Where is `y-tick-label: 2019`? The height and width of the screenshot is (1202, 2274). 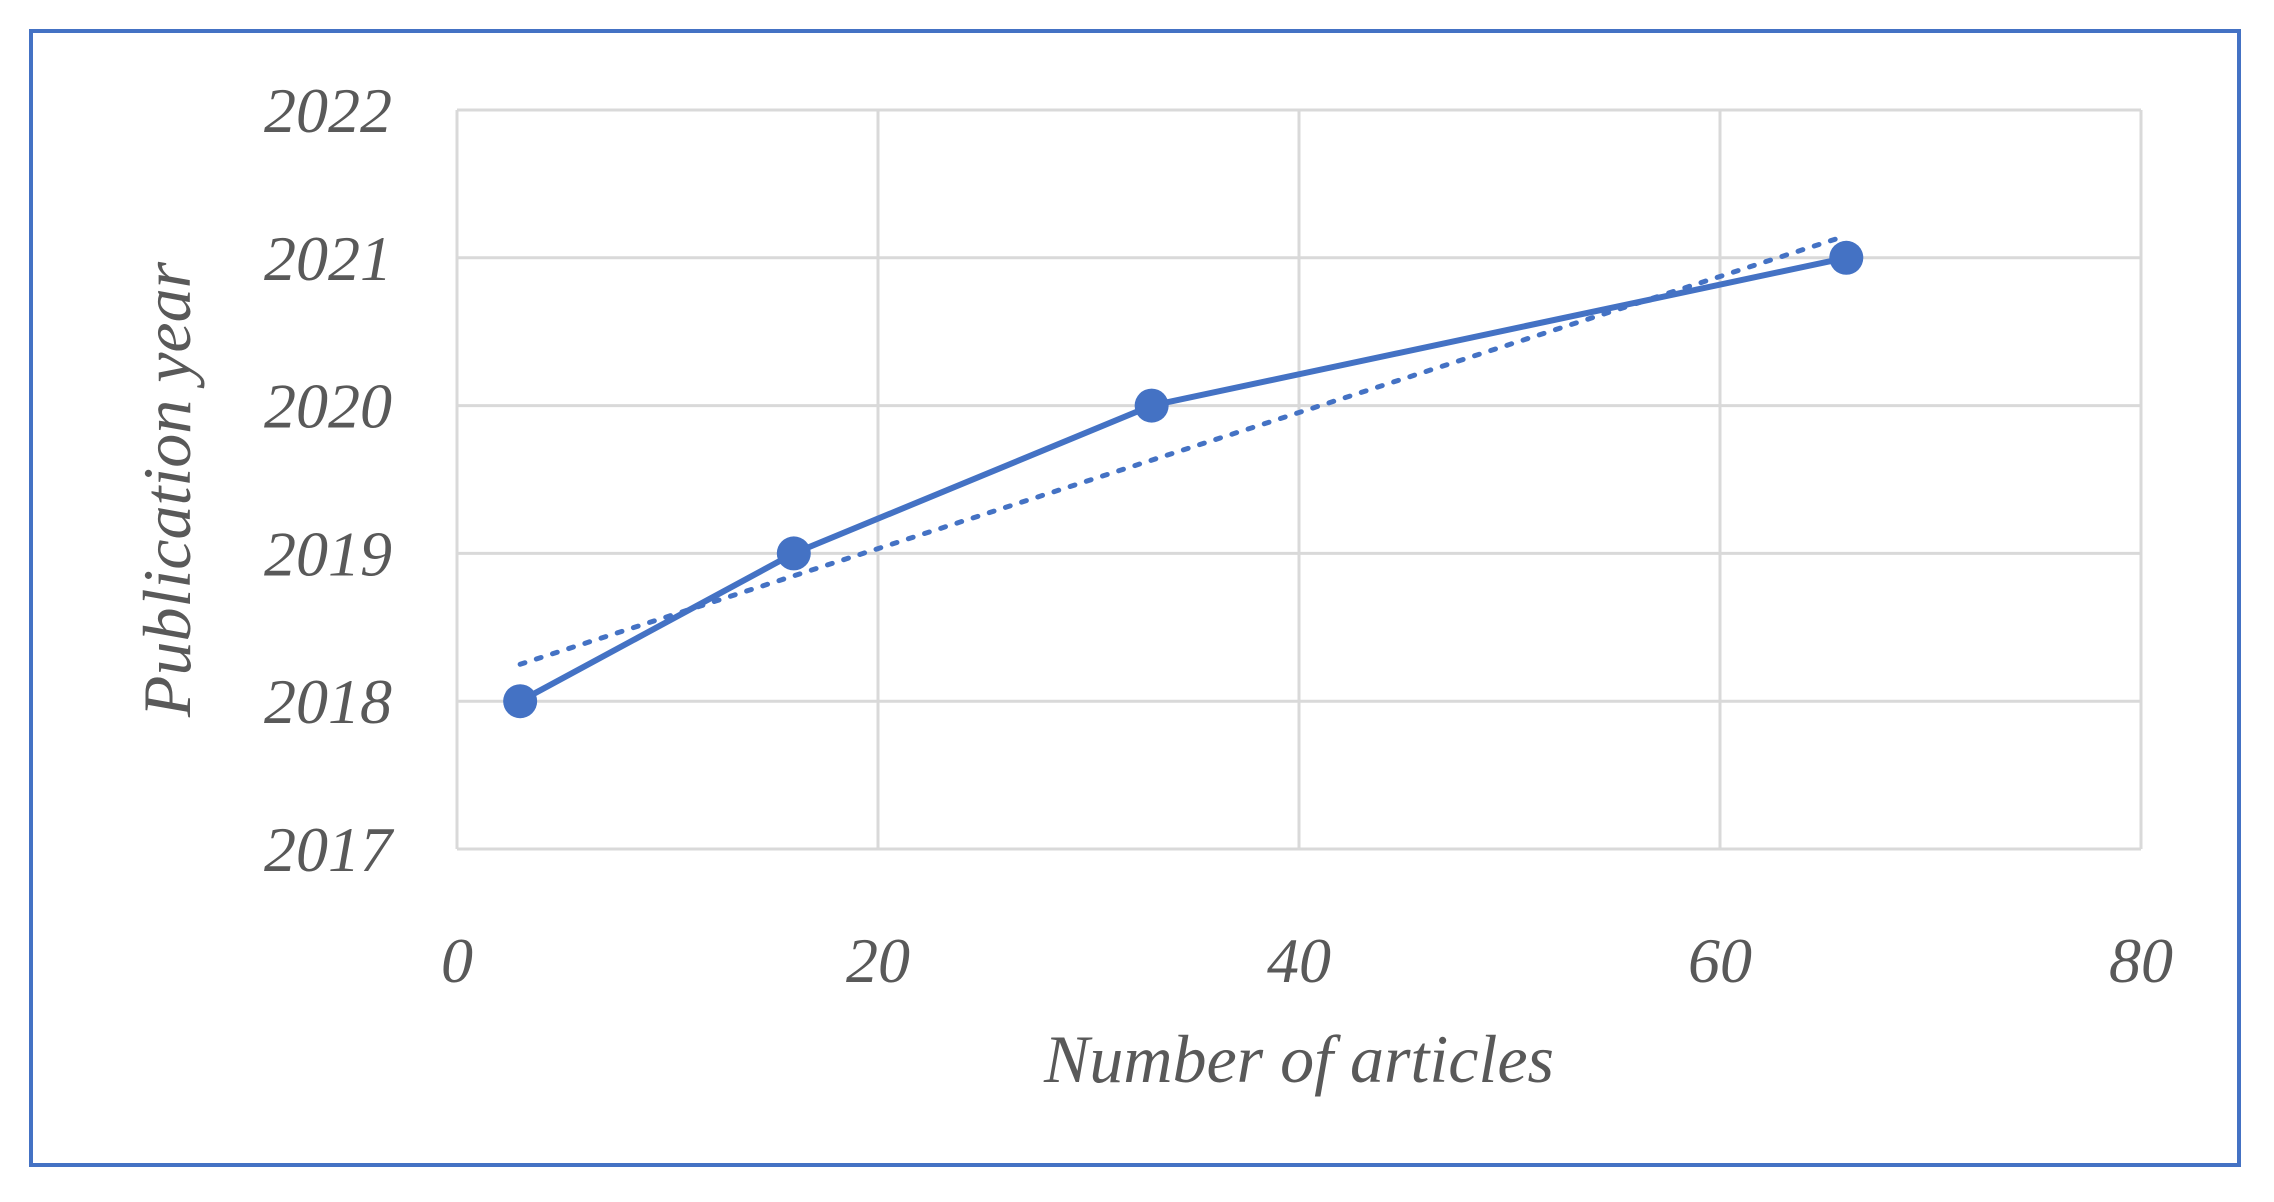
y-tick-label: 2019 is located at coordinates (328, 553).